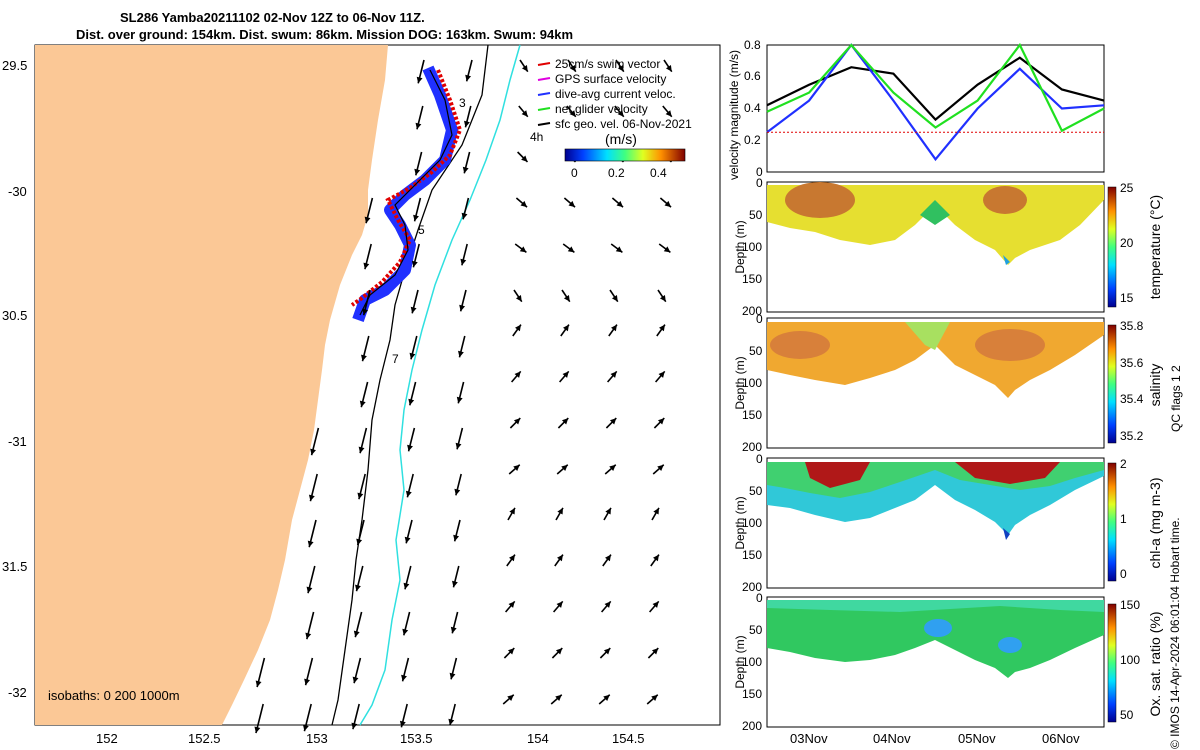 This screenshot has height=750, width=1200. Describe the element at coordinates (756, 351) in the screenshot. I see `depth-tick: 50` at that location.